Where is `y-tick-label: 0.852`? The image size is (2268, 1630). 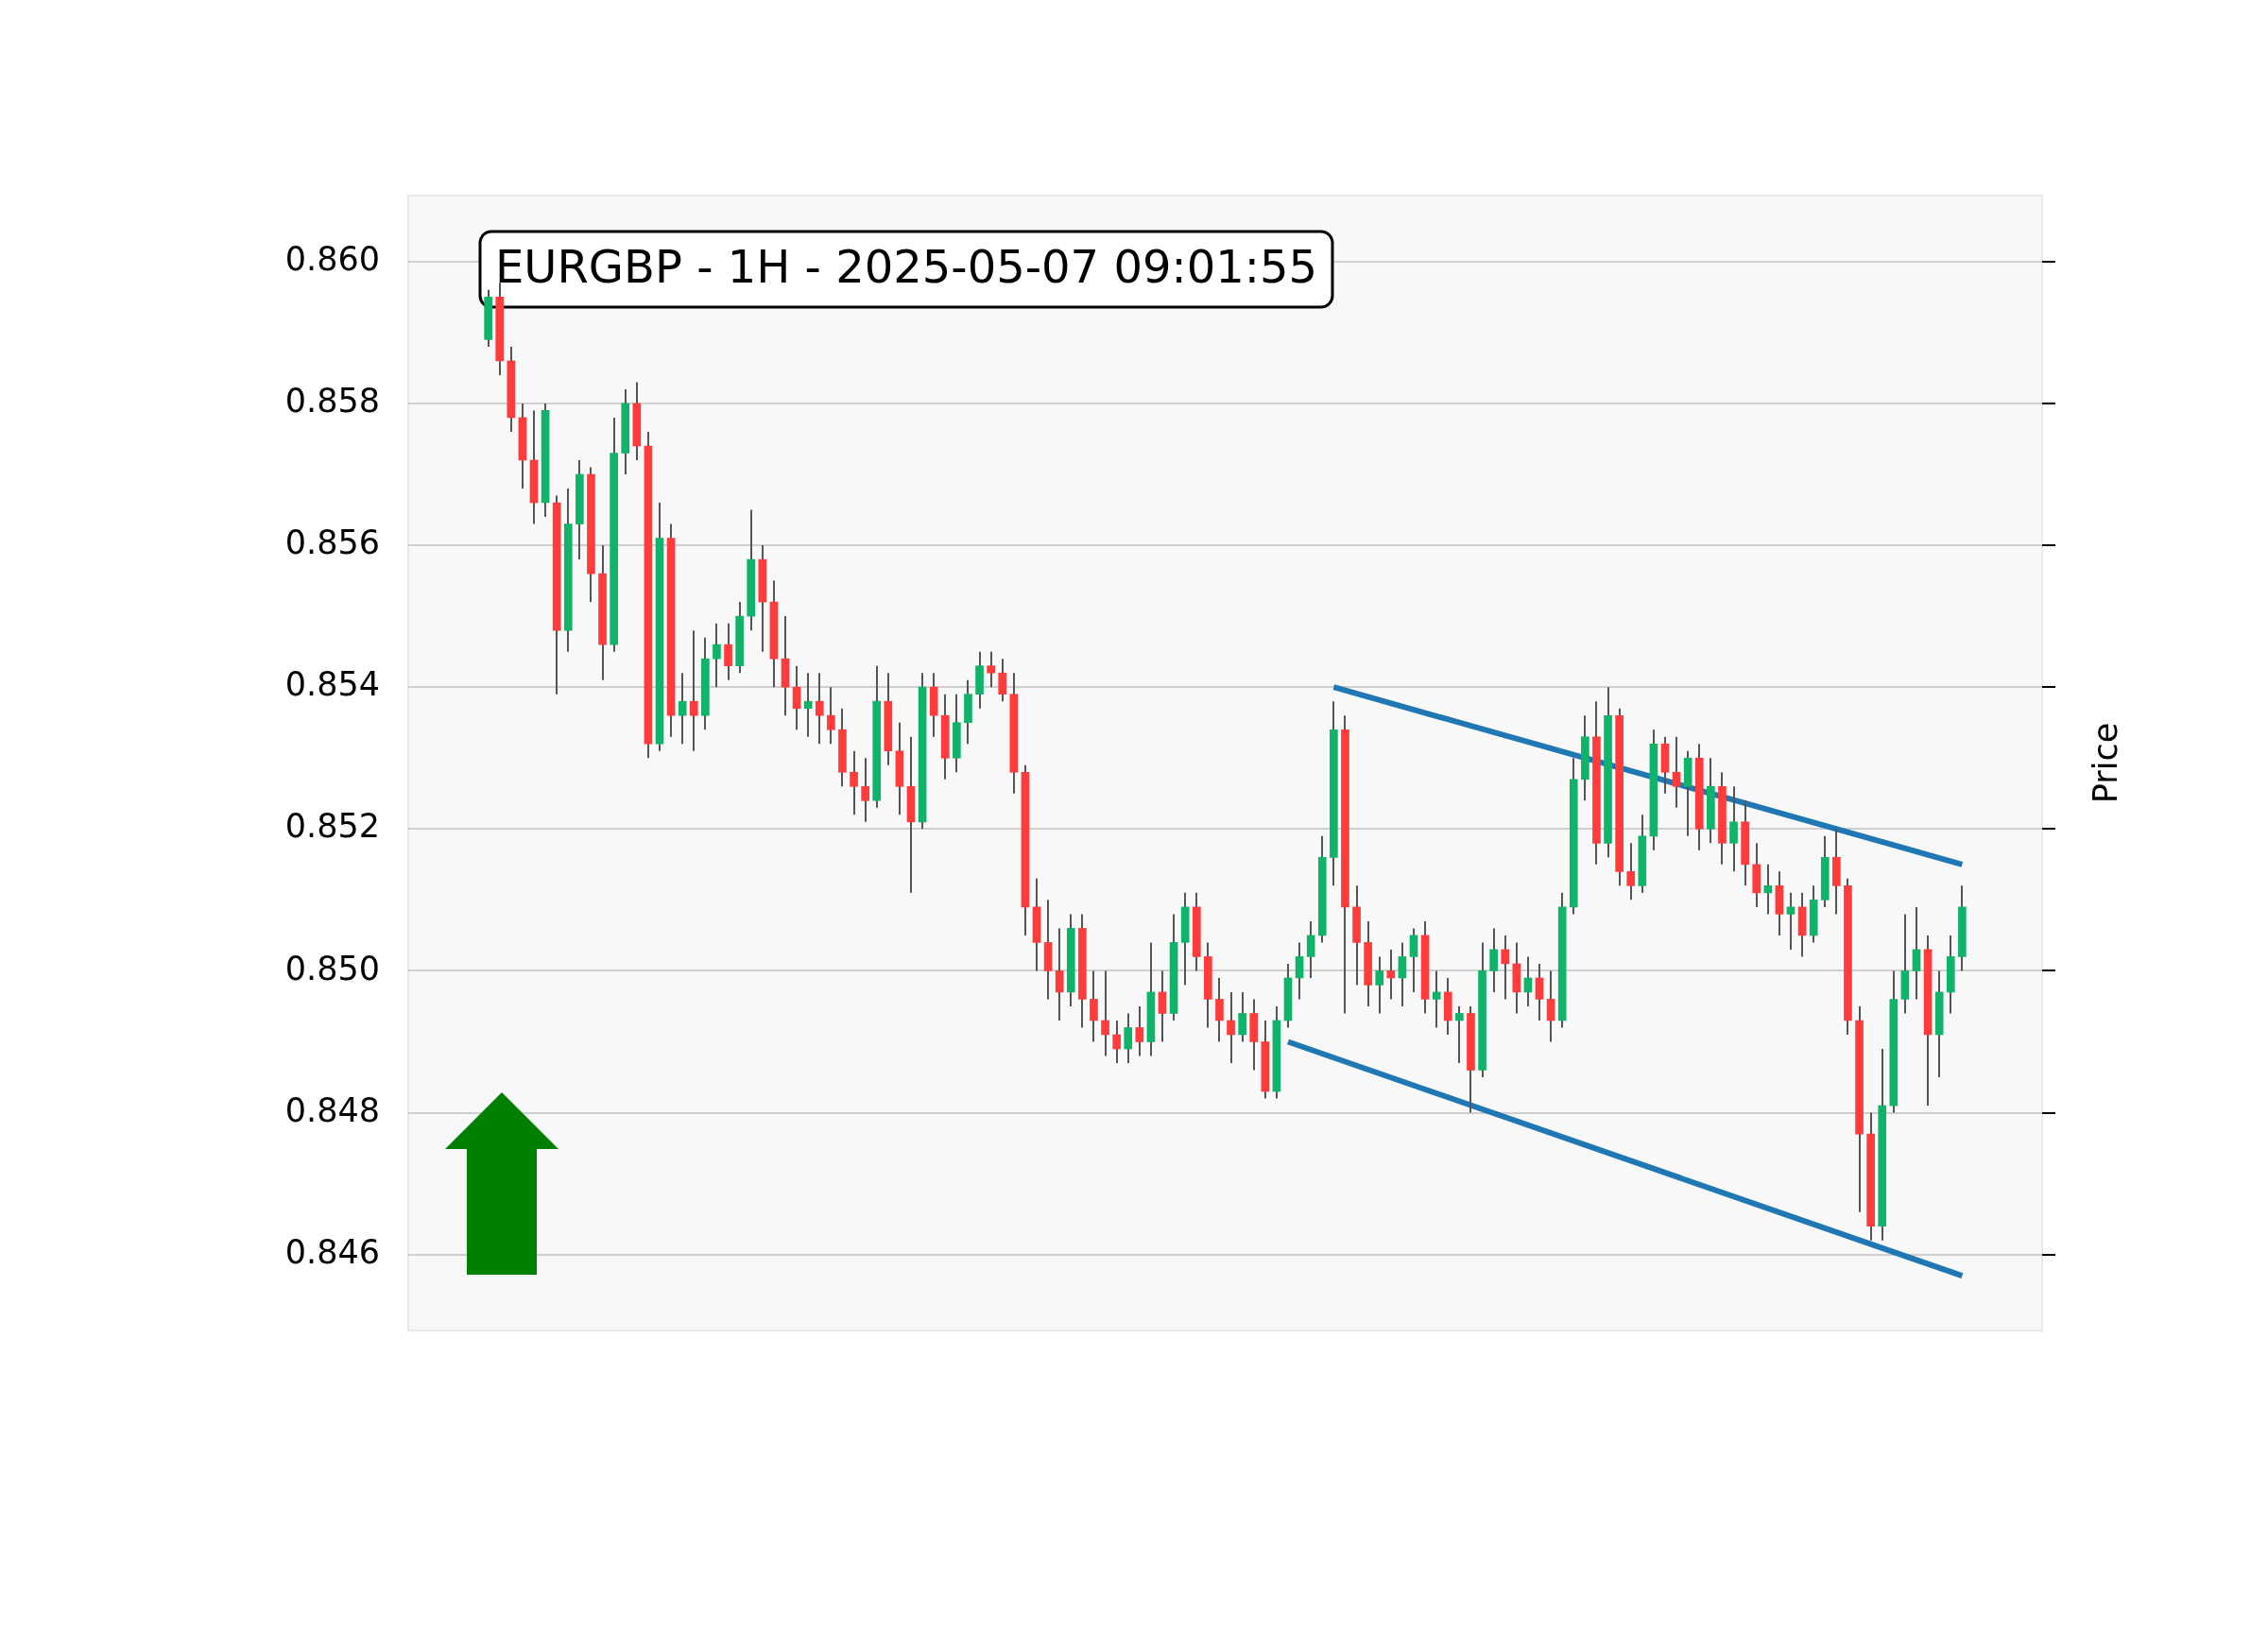
y-tick-label: 0.852 is located at coordinates (332, 827).